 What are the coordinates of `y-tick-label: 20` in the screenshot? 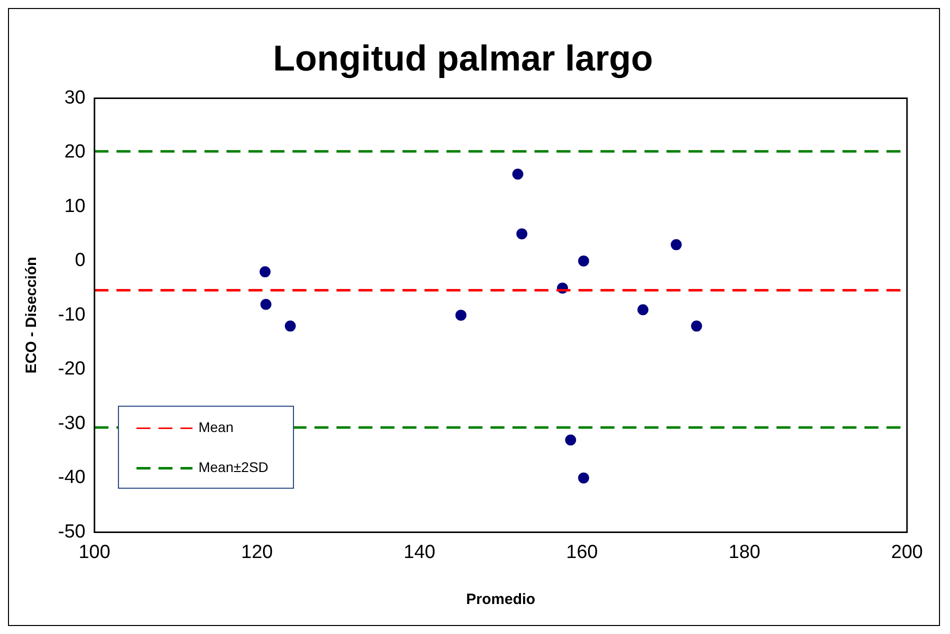 It's located at (75, 152).